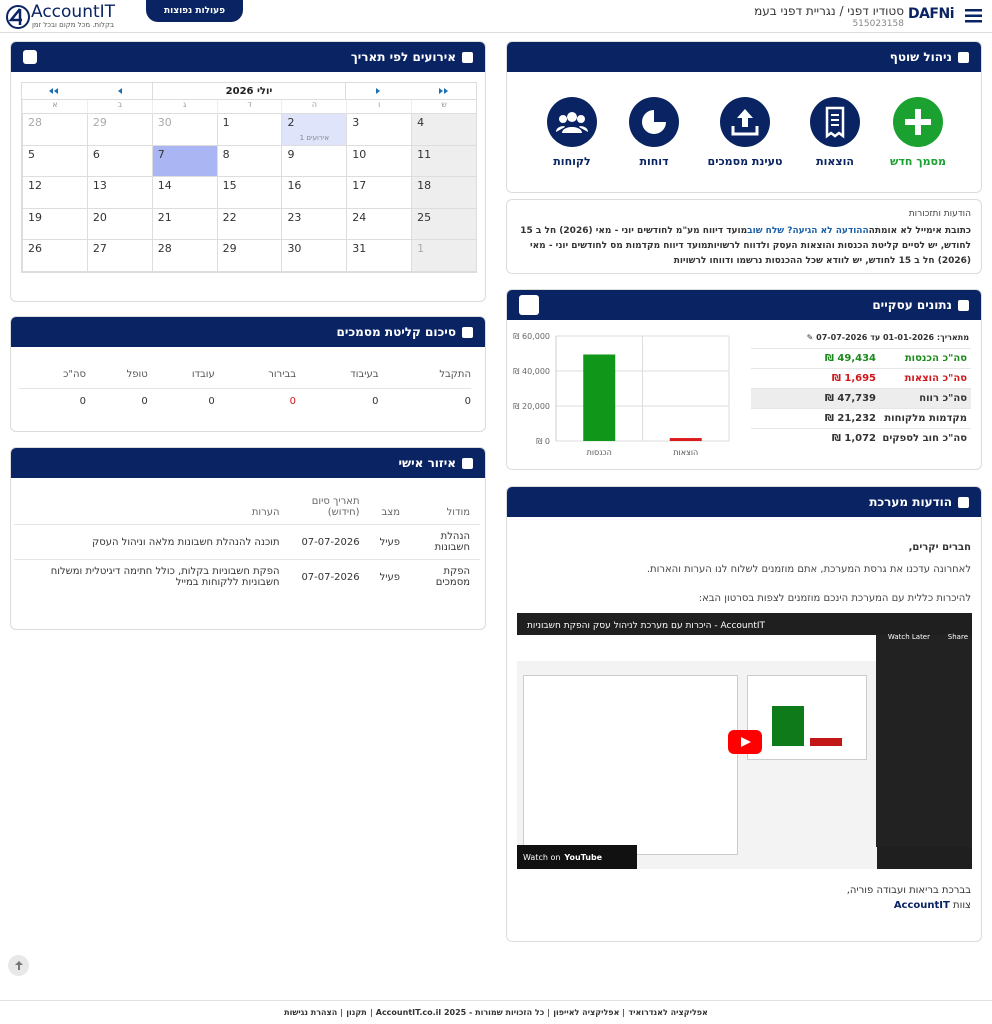 The height and width of the screenshot is (1024, 992). Describe the element at coordinates (531, 371) in the screenshot. I see `y-tick-label: 40,000 ₪` at that location.